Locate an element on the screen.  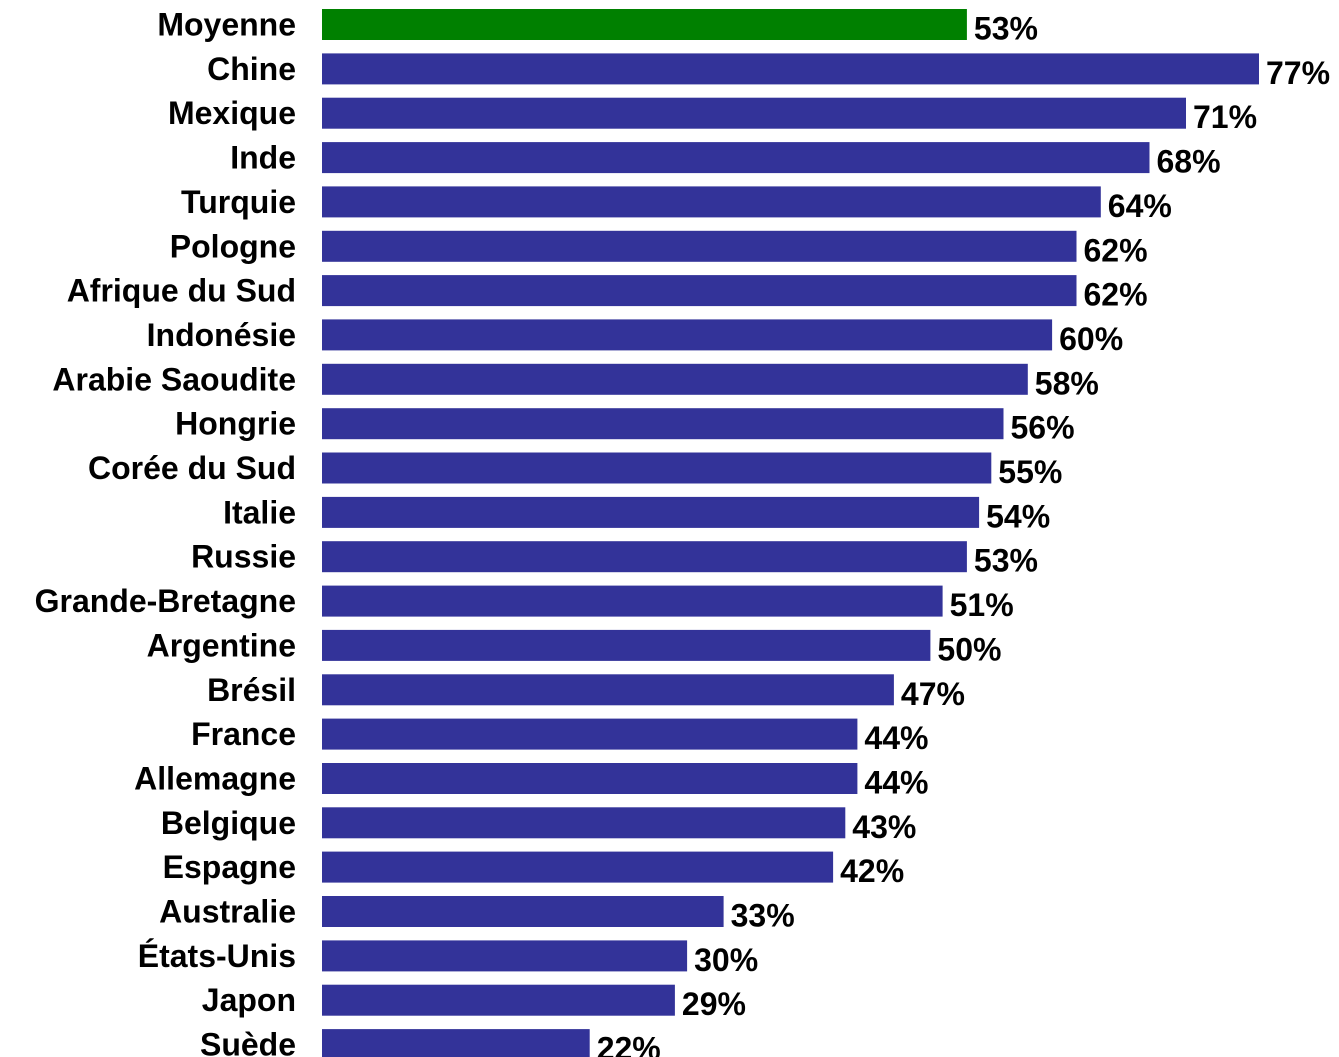
category-label-inde: Inde is located at coordinates (263, 158).